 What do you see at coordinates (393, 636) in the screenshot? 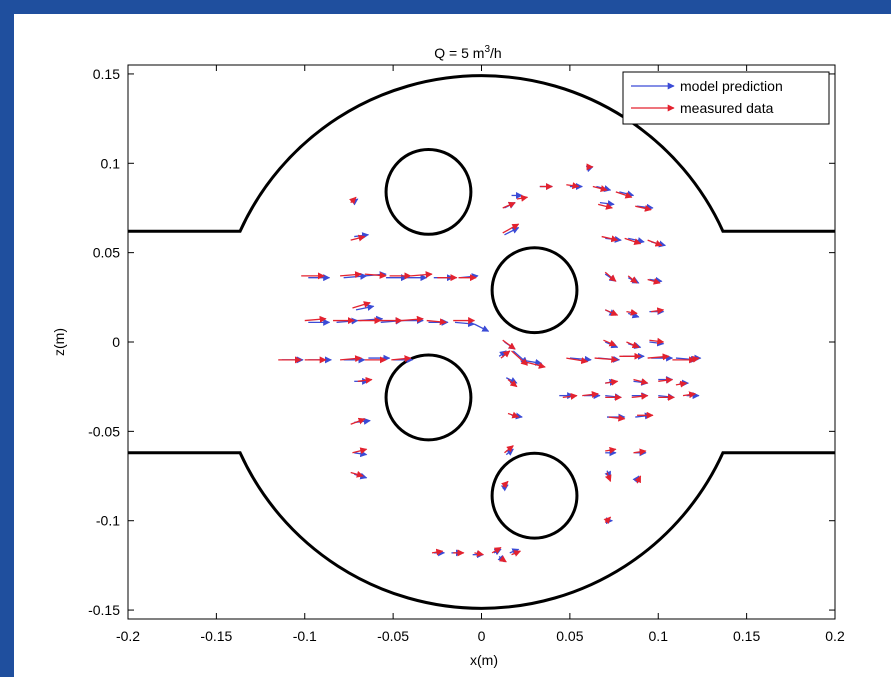
I see `x-tick-label: -0.05` at bounding box center [393, 636].